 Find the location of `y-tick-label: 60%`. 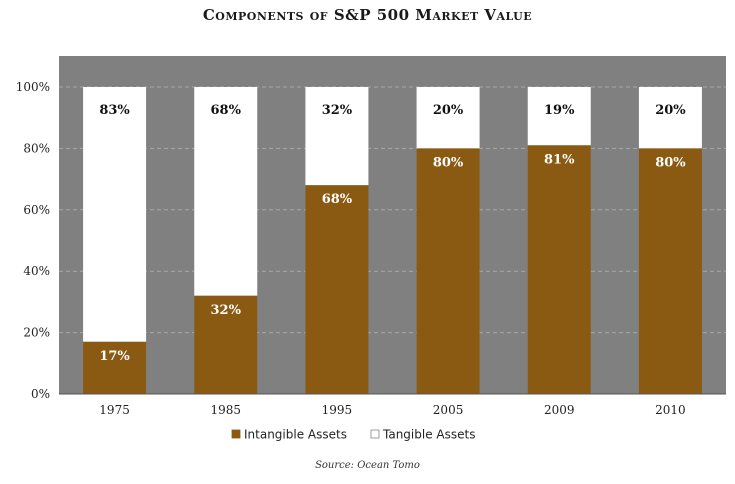

y-tick-label: 60% is located at coordinates (36, 210).